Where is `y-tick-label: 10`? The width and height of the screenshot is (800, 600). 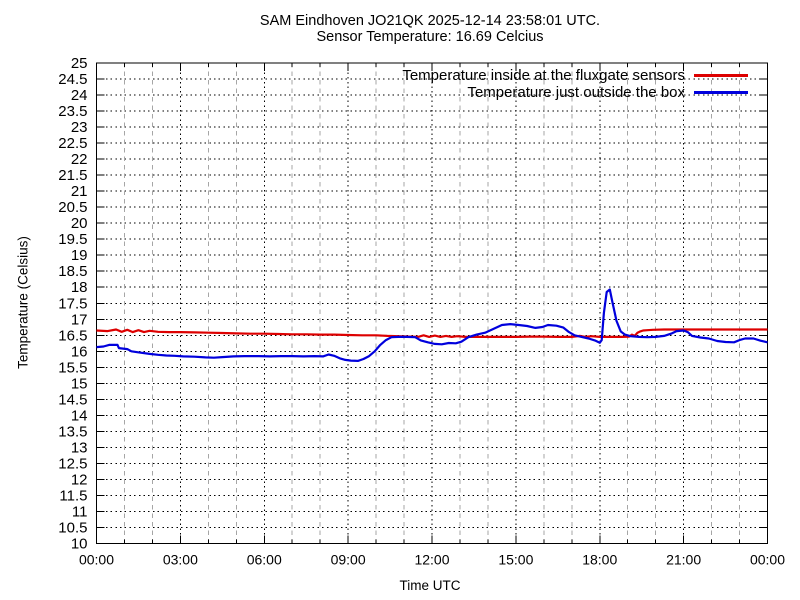 y-tick-label: 10 is located at coordinates (79, 544).